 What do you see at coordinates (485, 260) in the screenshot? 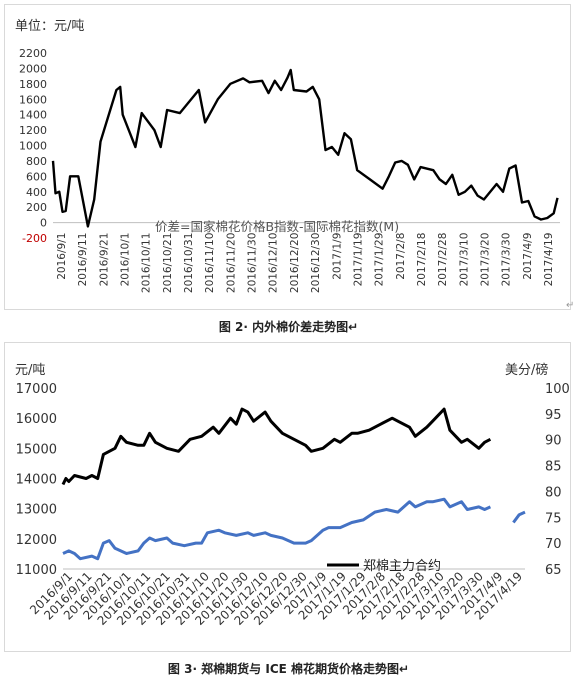
I see `x-tick-label: 2017/3/20` at bounding box center [485, 260].